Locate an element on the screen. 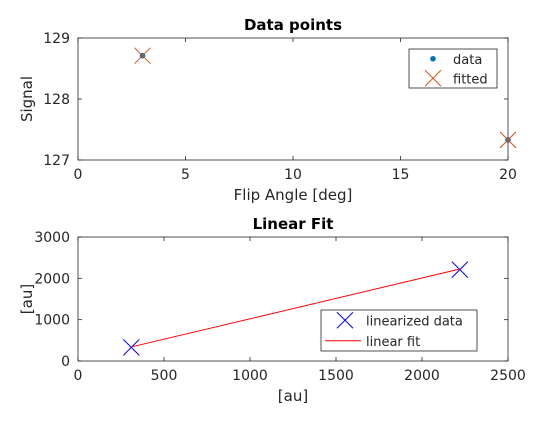  legend-label: data is located at coordinates (467, 60).